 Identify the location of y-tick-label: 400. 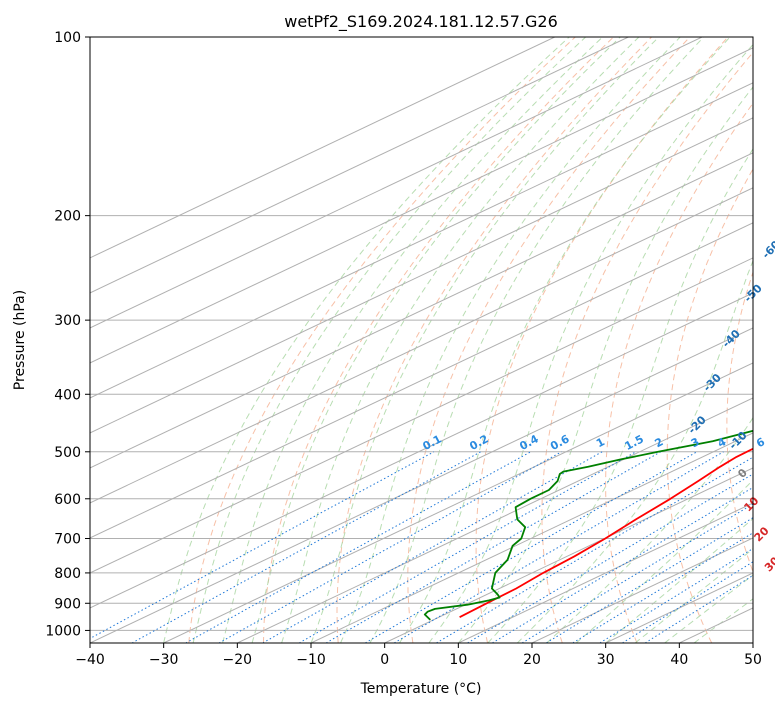
(67, 395).